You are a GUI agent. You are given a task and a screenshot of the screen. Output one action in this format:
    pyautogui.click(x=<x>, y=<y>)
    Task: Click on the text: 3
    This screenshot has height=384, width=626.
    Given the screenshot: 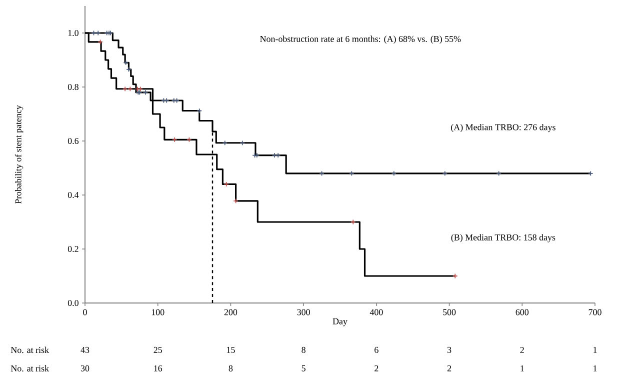 What is the action you would take?
    pyautogui.click(x=449, y=349)
    